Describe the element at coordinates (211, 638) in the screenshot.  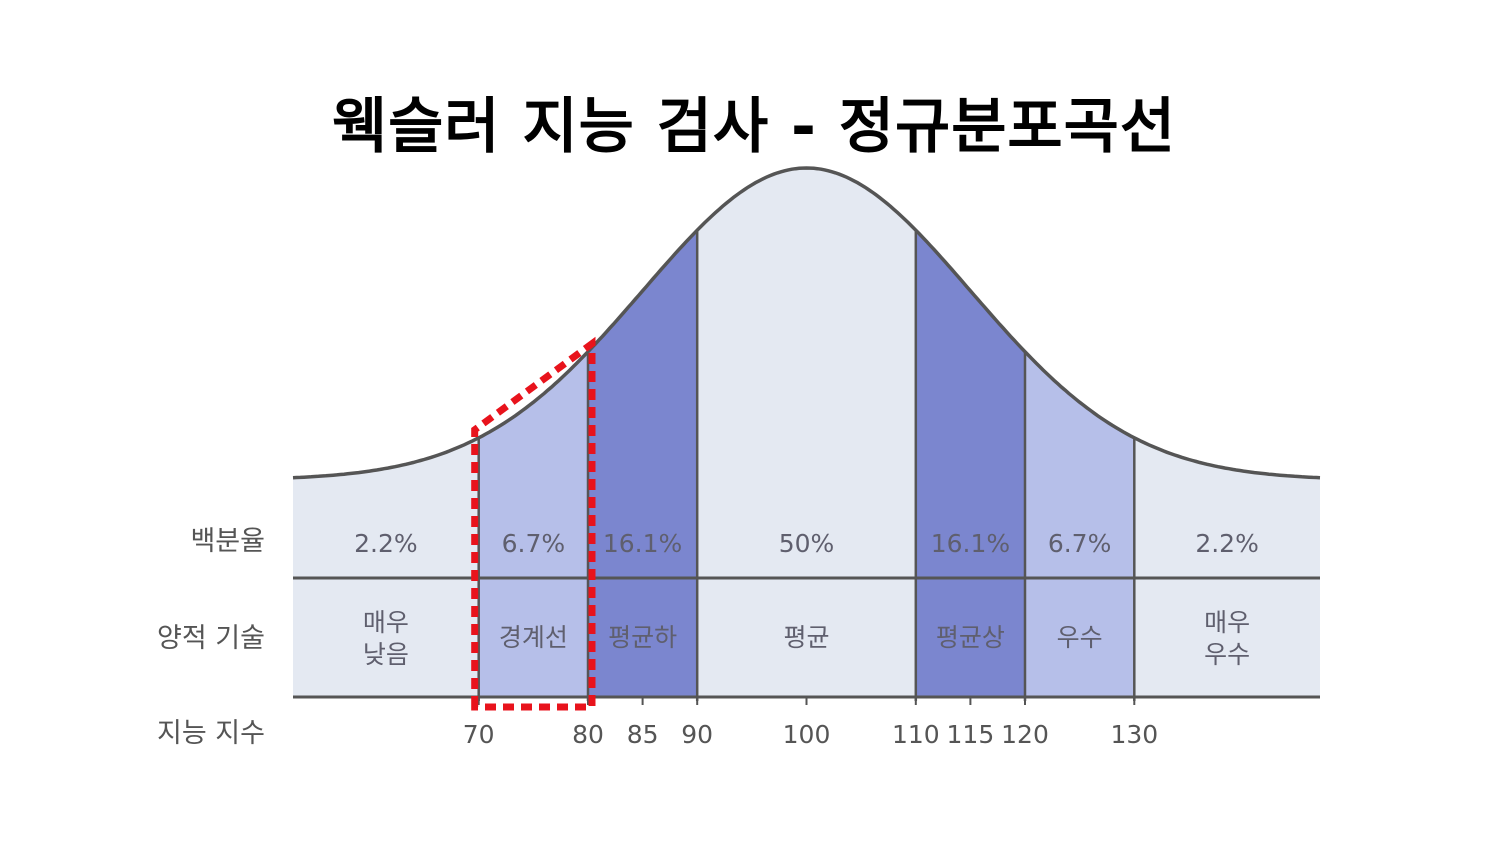
I see `row-label-description: 양적 기술` at that location.